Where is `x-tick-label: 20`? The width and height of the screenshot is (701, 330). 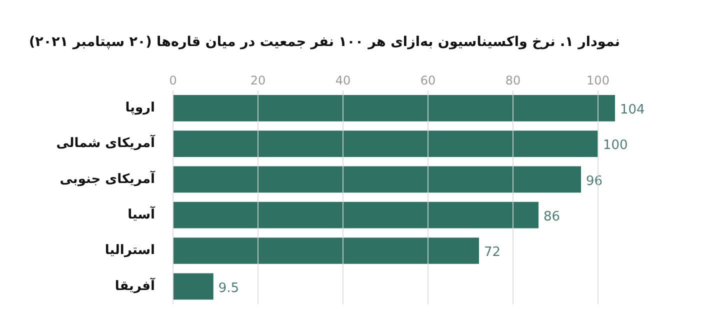
x-tick-label: 20 is located at coordinates (258, 80).